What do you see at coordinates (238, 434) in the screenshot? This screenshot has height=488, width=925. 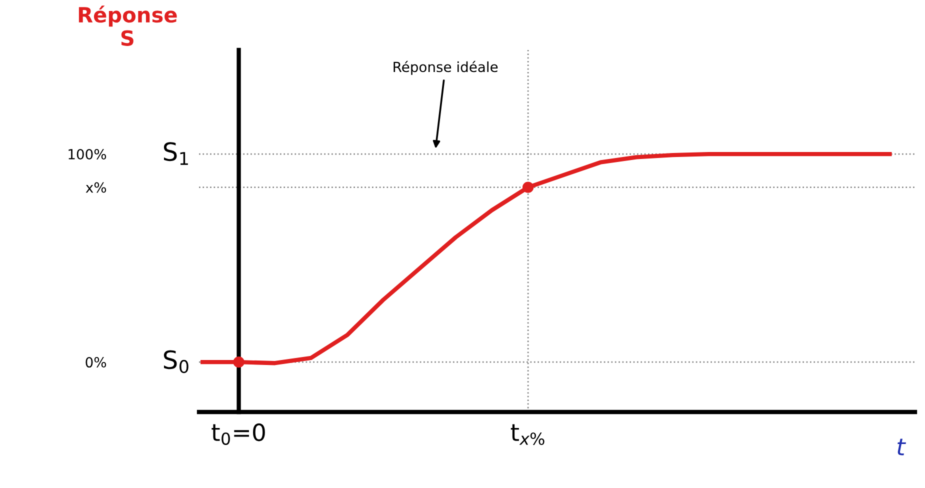 I see `x-tick-label: t$_{0}$=0` at bounding box center [238, 434].